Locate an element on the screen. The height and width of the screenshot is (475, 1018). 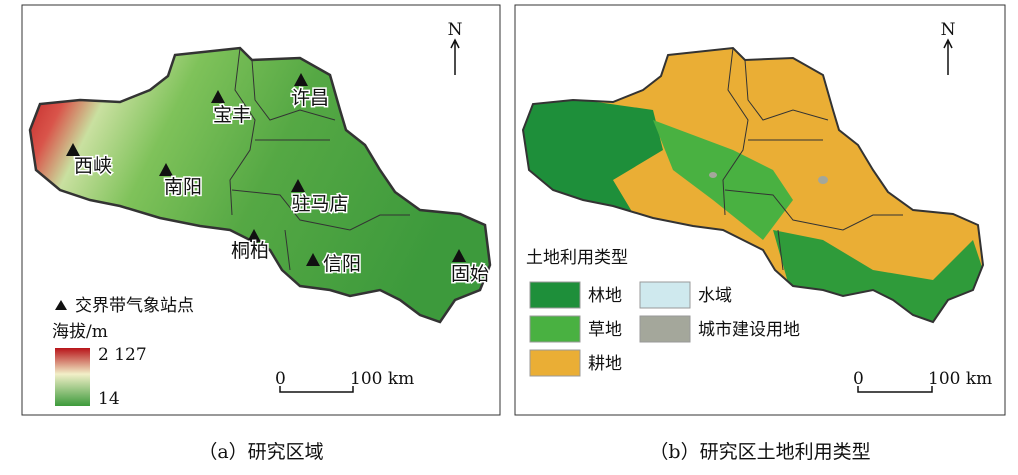
legend-symbol is located at coordinates (61, 305).